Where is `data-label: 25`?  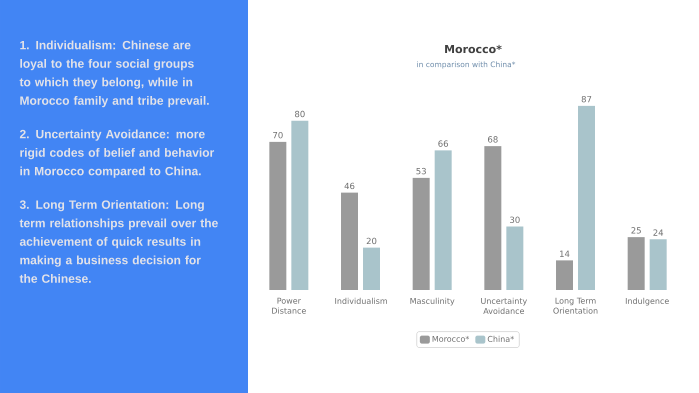
data-label: 25 is located at coordinates (636, 230).